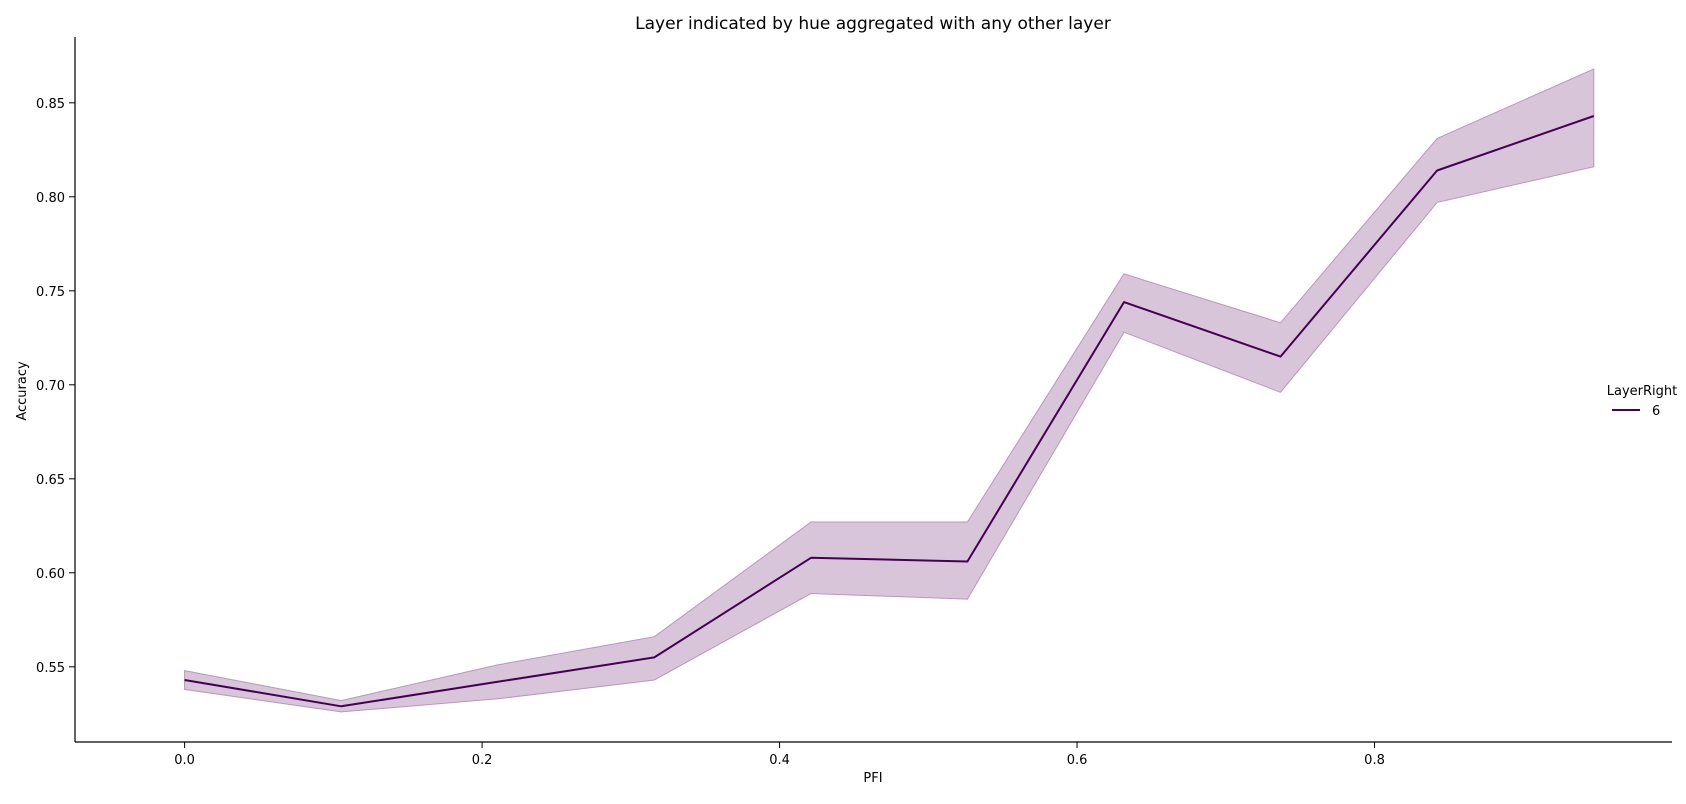 Image resolution: width=1686 pixels, height=804 pixels. Describe the element at coordinates (1642, 391) in the screenshot. I see `legend-title: LayerRight` at that location.